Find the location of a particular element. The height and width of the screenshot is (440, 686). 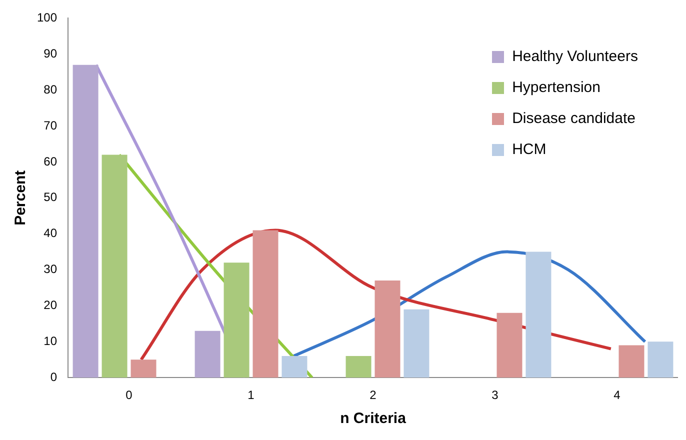

y-tick-label: 100 is located at coordinates (47, 17).